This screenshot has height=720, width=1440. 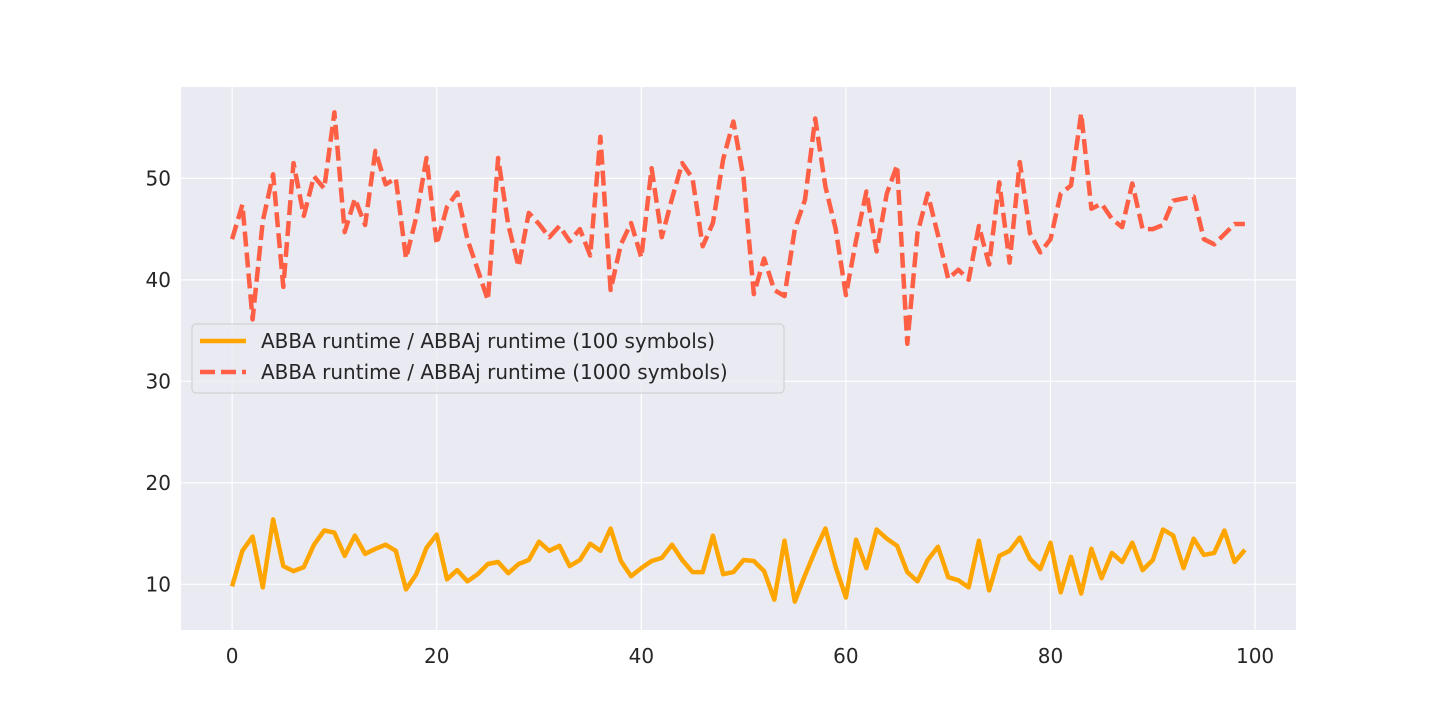 I want to click on y-tick-label: 50, so click(x=158, y=178).